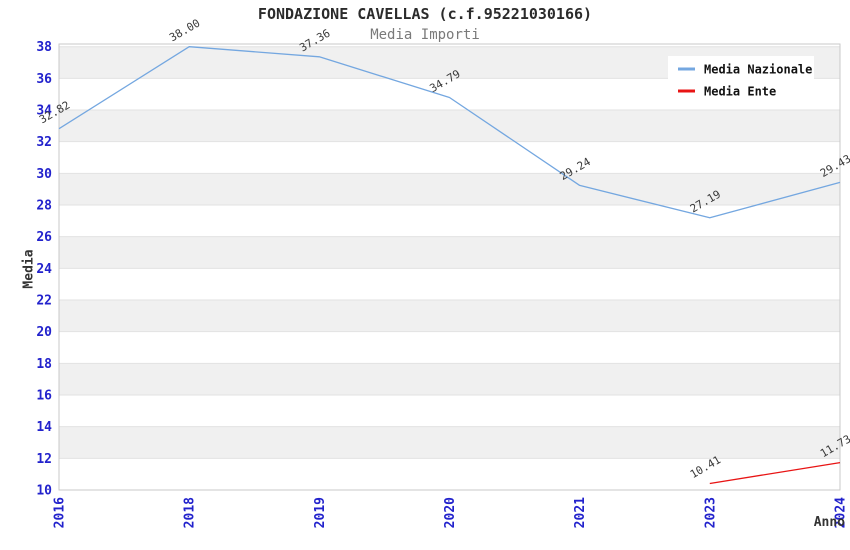  Describe the element at coordinates (829, 522) in the screenshot. I see `x-axis-title: Anno` at that location.